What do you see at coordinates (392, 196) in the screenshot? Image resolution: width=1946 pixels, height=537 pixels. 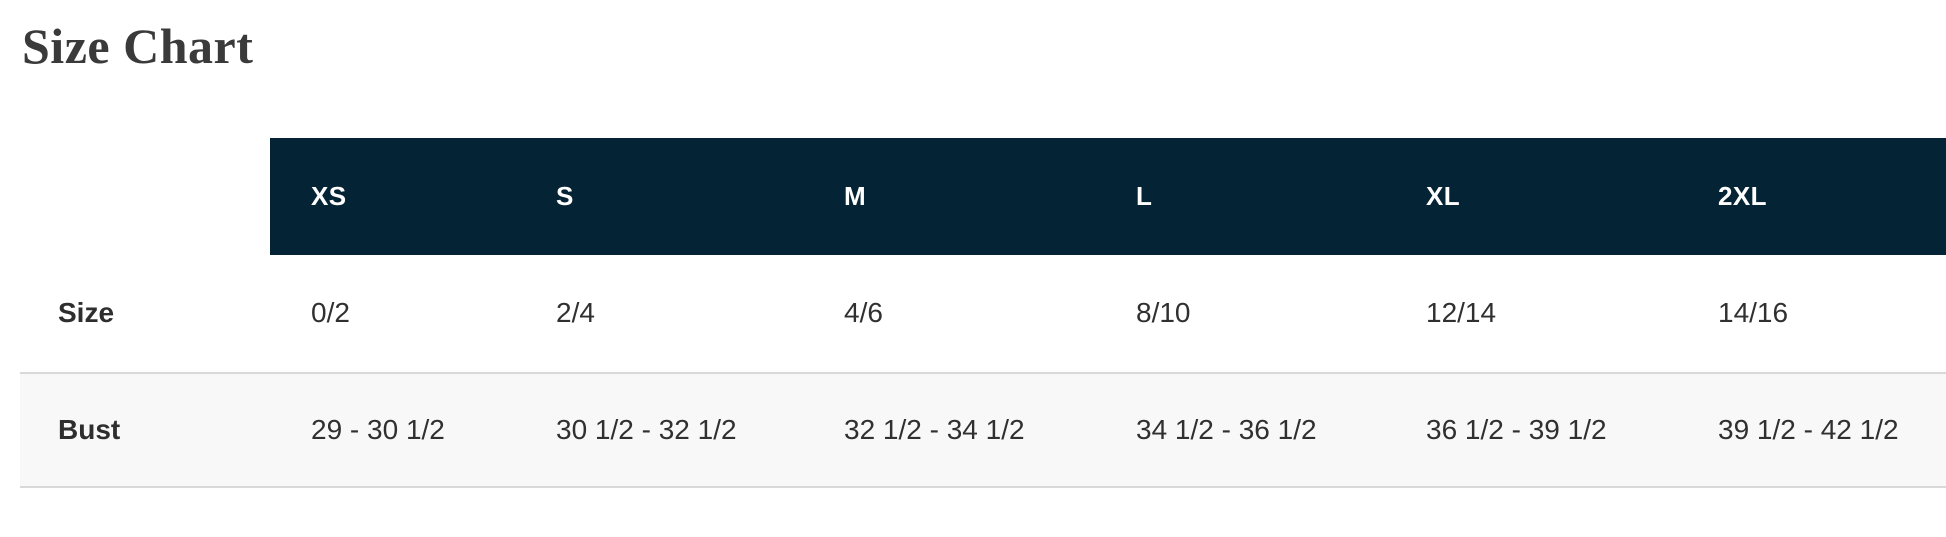 I see `header-cell-xs: XS` at bounding box center [392, 196].